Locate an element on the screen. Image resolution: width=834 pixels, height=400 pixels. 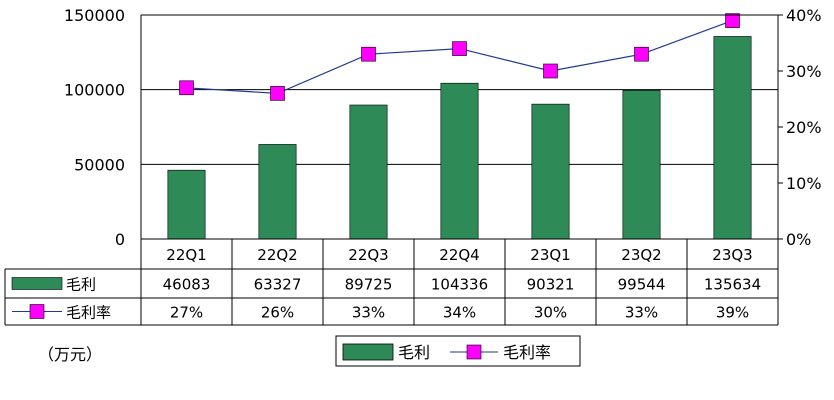
x-tick-label: 23Q3 is located at coordinates (732, 255).